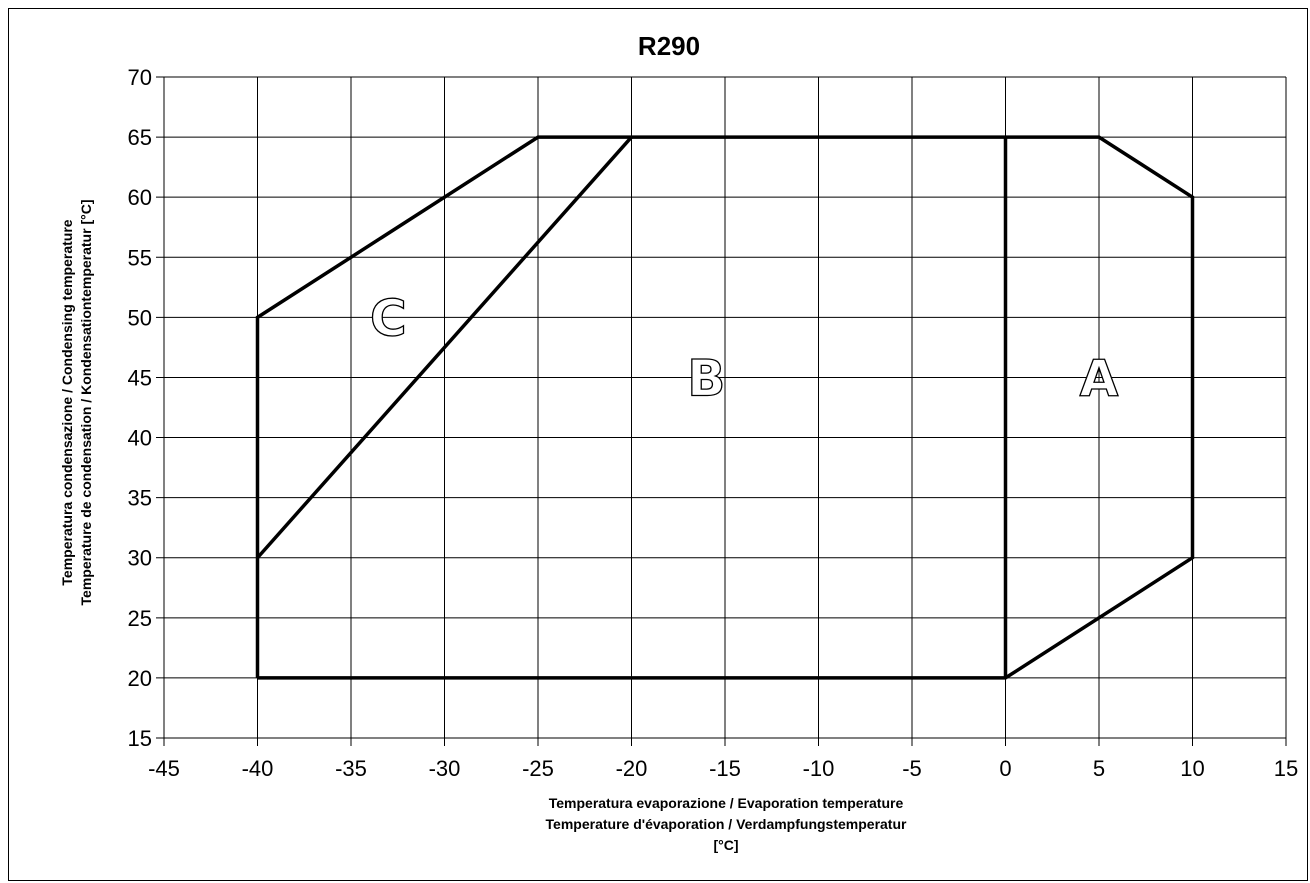  I want to click on y-tick-label: 55, so click(140, 257).